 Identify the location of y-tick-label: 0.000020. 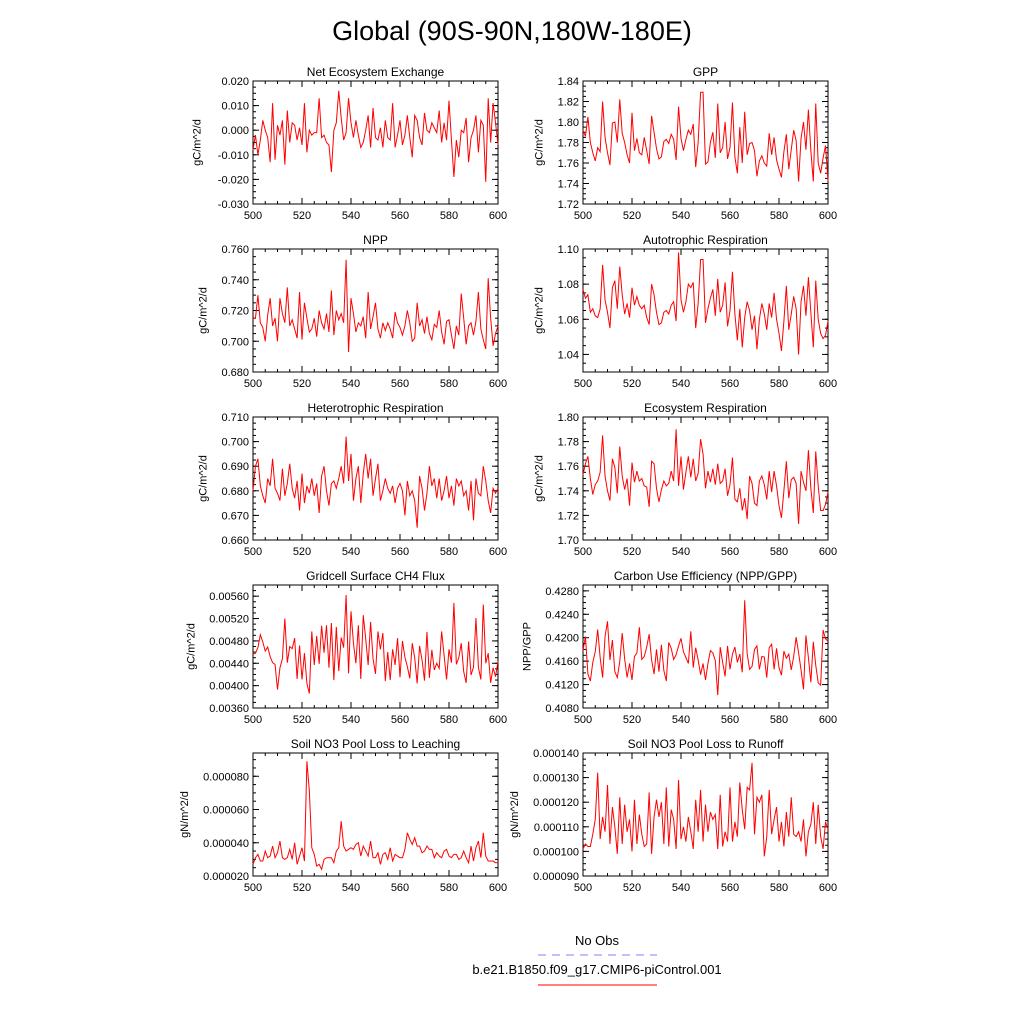
(226, 877).